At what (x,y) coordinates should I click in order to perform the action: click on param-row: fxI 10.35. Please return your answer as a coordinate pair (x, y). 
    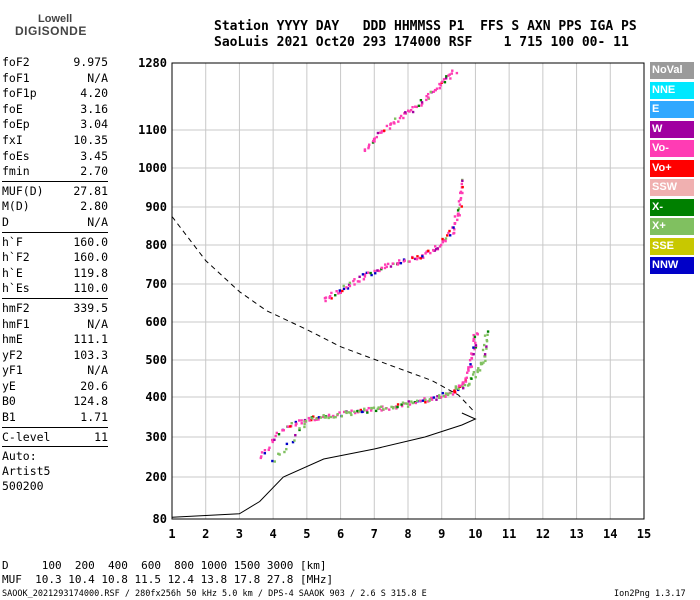
    Looking at the image, I should click on (55, 141).